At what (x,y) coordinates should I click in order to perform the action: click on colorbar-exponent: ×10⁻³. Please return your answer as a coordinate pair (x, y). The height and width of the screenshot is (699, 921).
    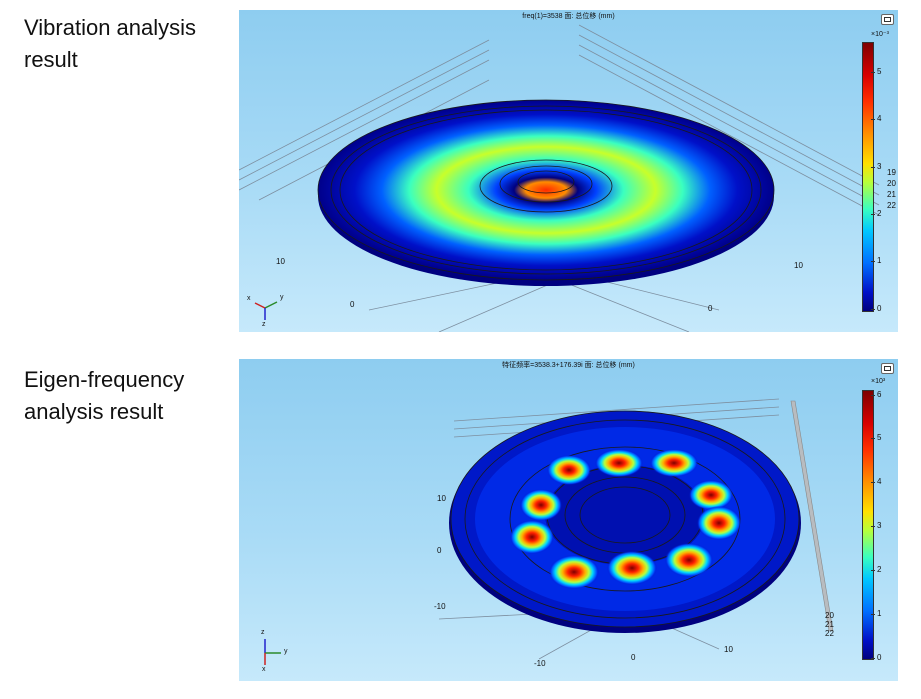
    Looking at the image, I should click on (880, 34).